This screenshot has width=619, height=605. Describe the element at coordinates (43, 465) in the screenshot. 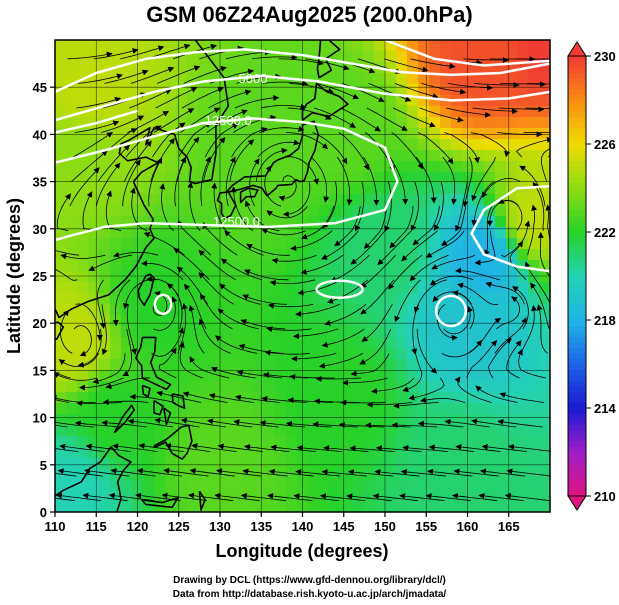

I see `y-tick-label: 5` at that location.